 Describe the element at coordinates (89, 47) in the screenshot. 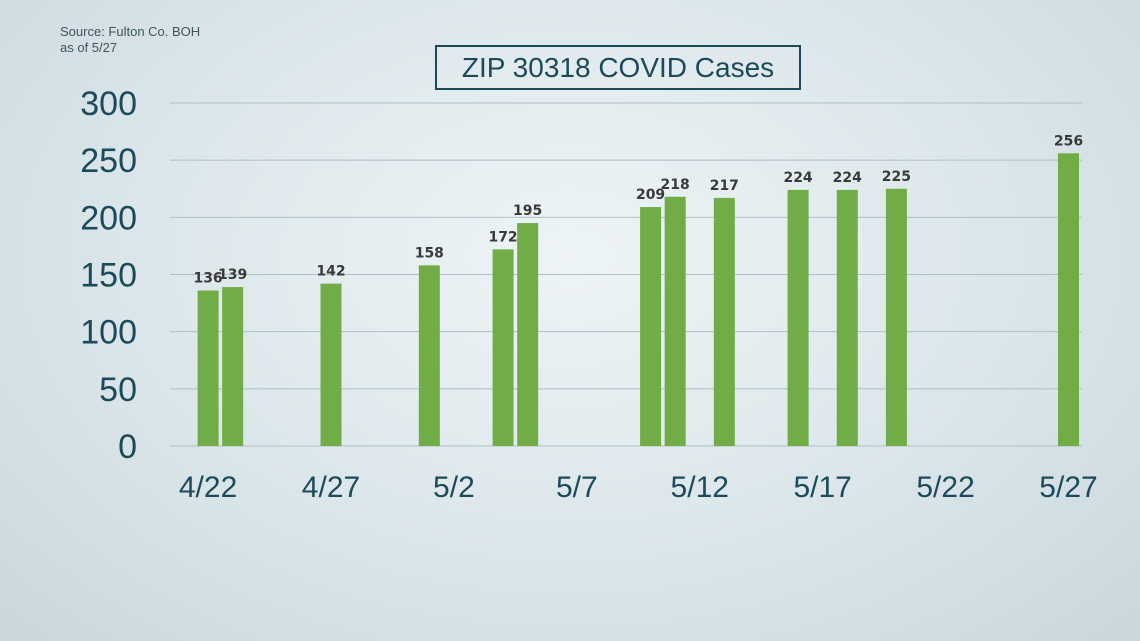

I see `as-of-line: as of 5/27` at that location.